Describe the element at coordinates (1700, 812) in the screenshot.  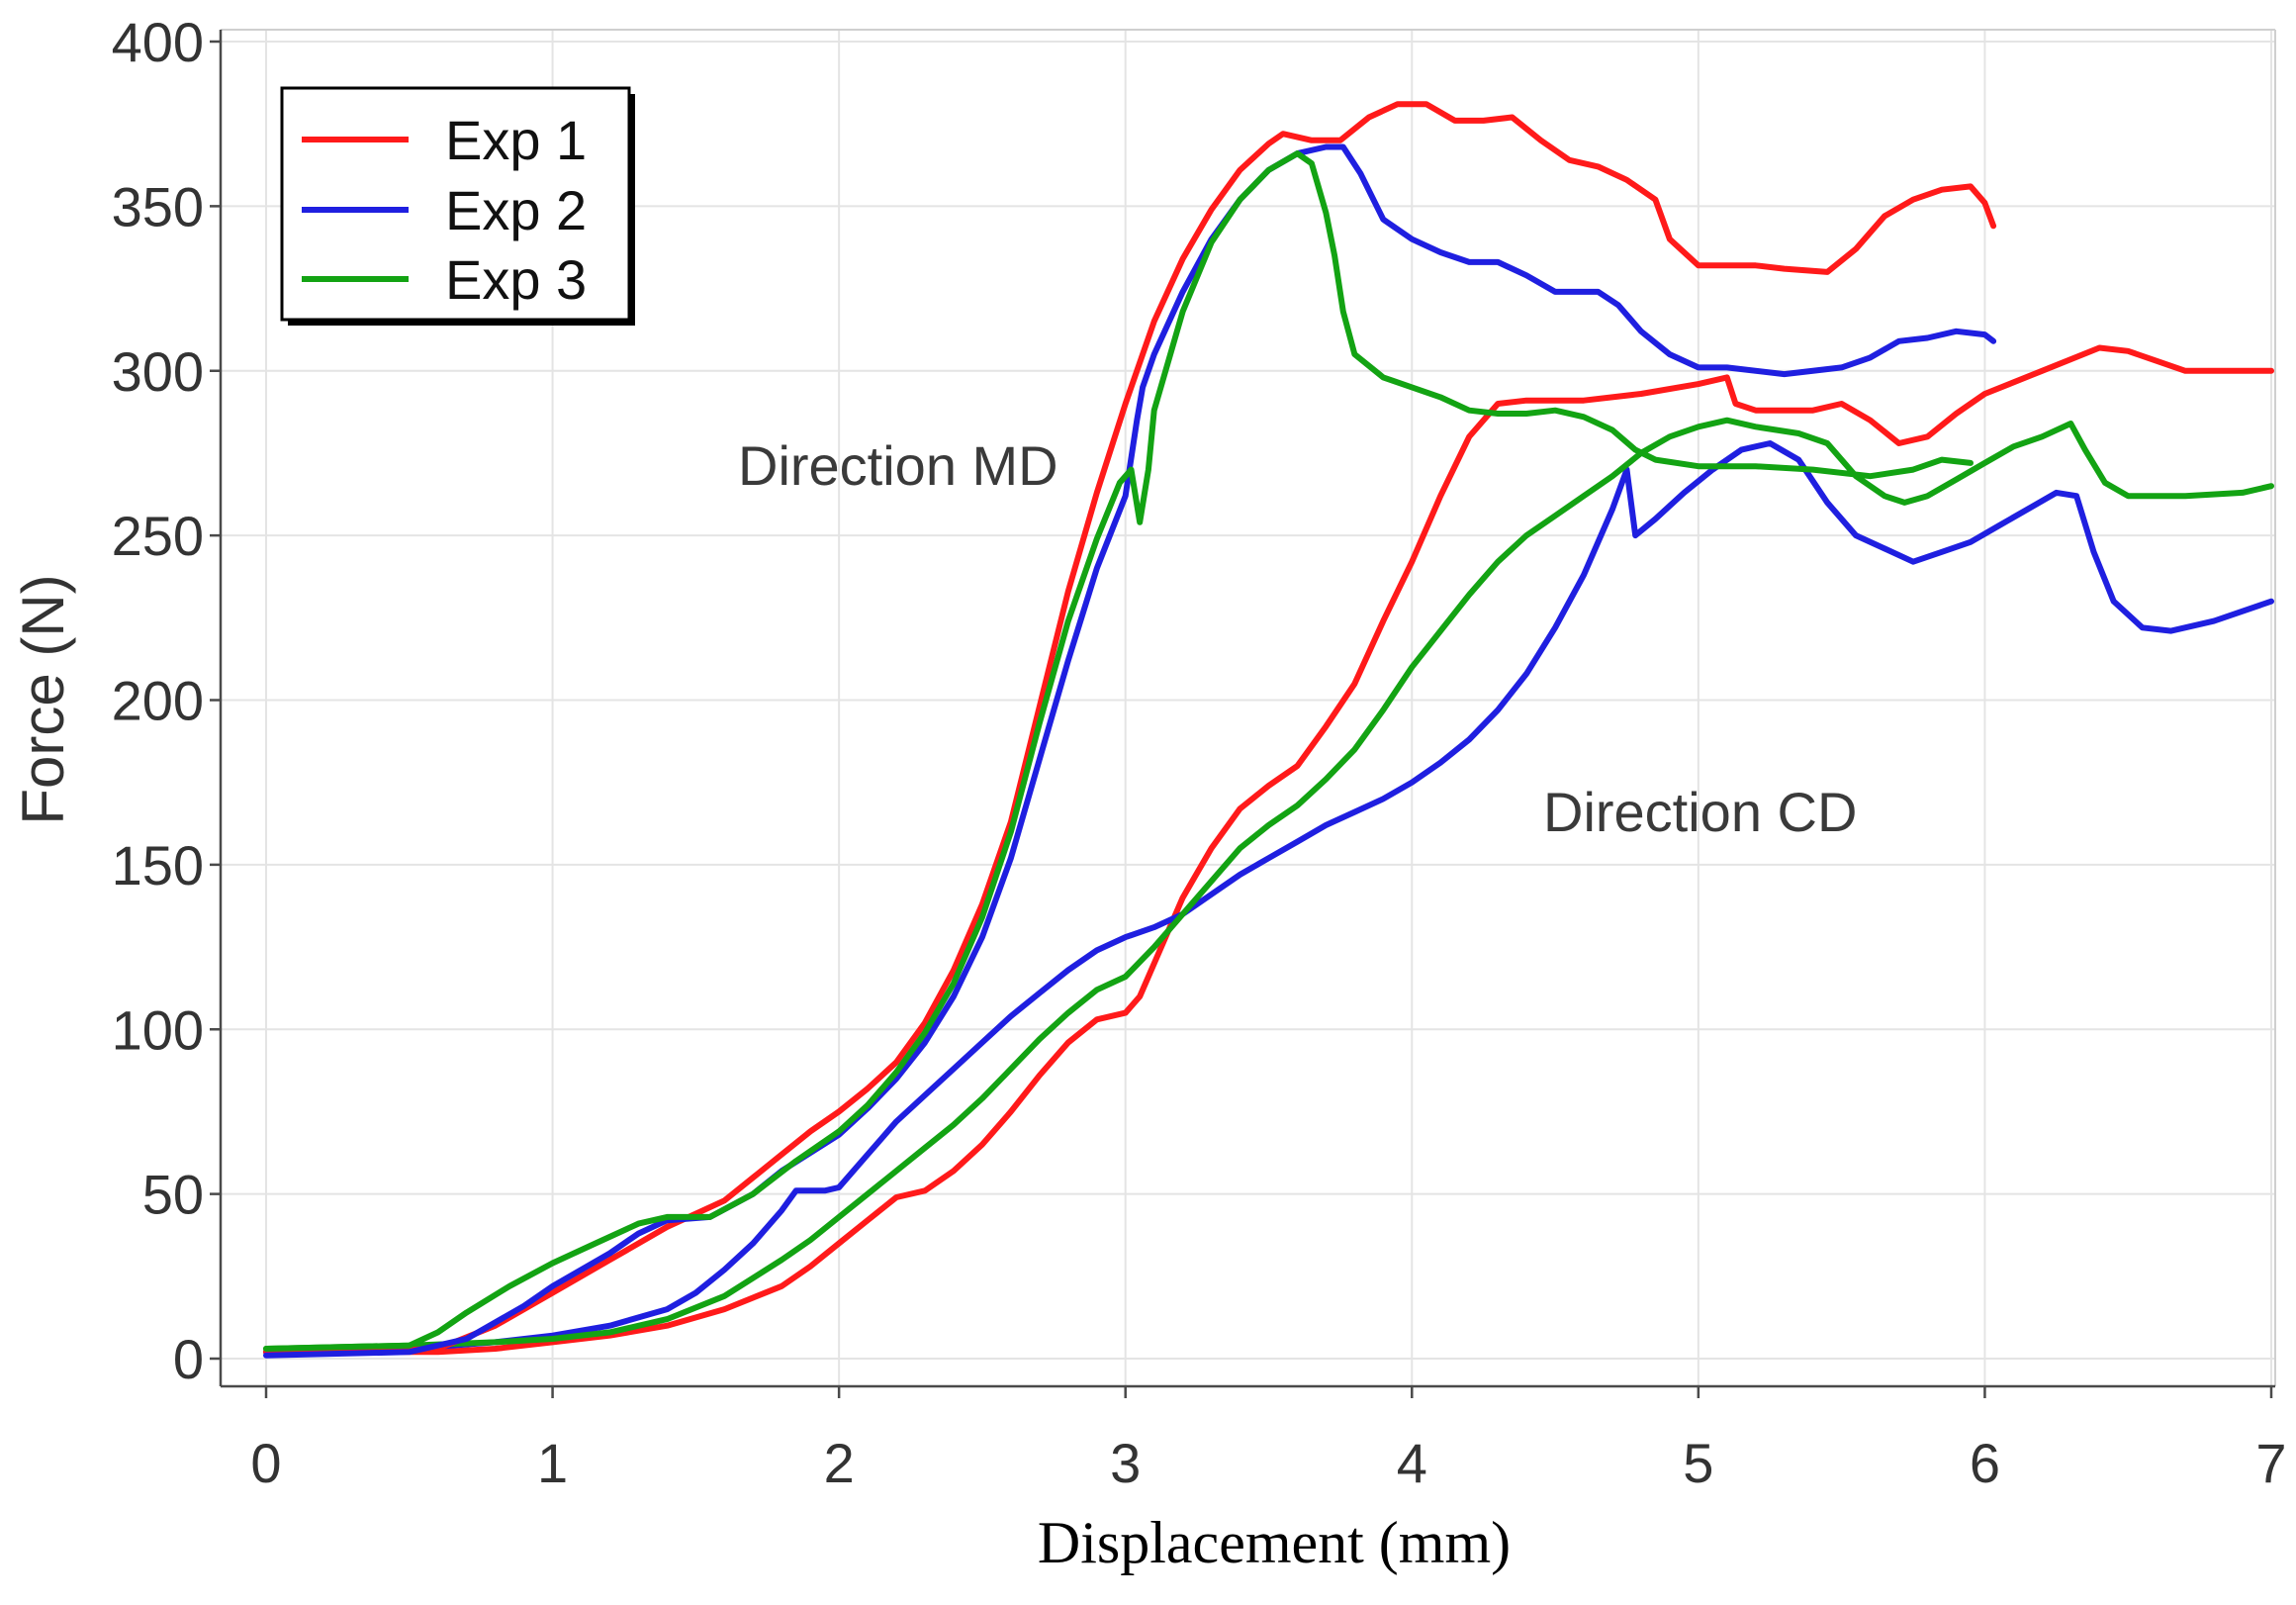
I see `annotation-direction-cd: Direction CD` at that location.